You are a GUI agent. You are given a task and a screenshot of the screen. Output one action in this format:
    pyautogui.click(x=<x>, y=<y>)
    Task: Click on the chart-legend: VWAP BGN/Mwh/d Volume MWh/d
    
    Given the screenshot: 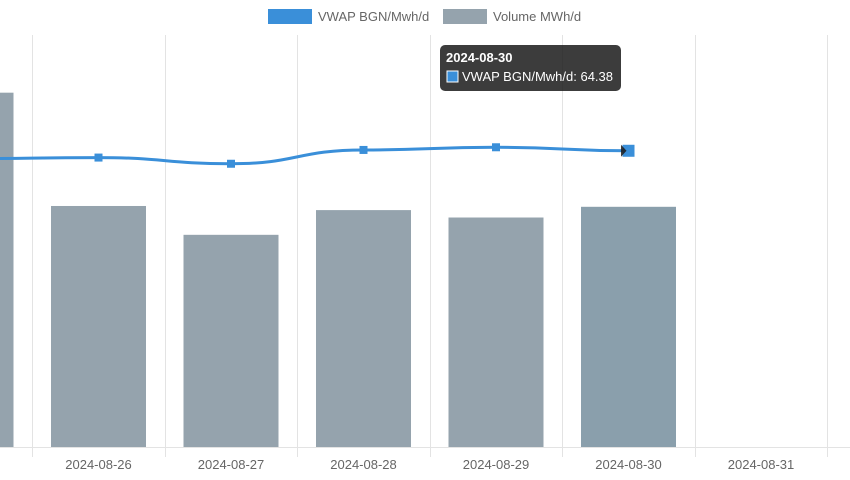 What is the action you would take?
    pyautogui.click(x=424, y=16)
    